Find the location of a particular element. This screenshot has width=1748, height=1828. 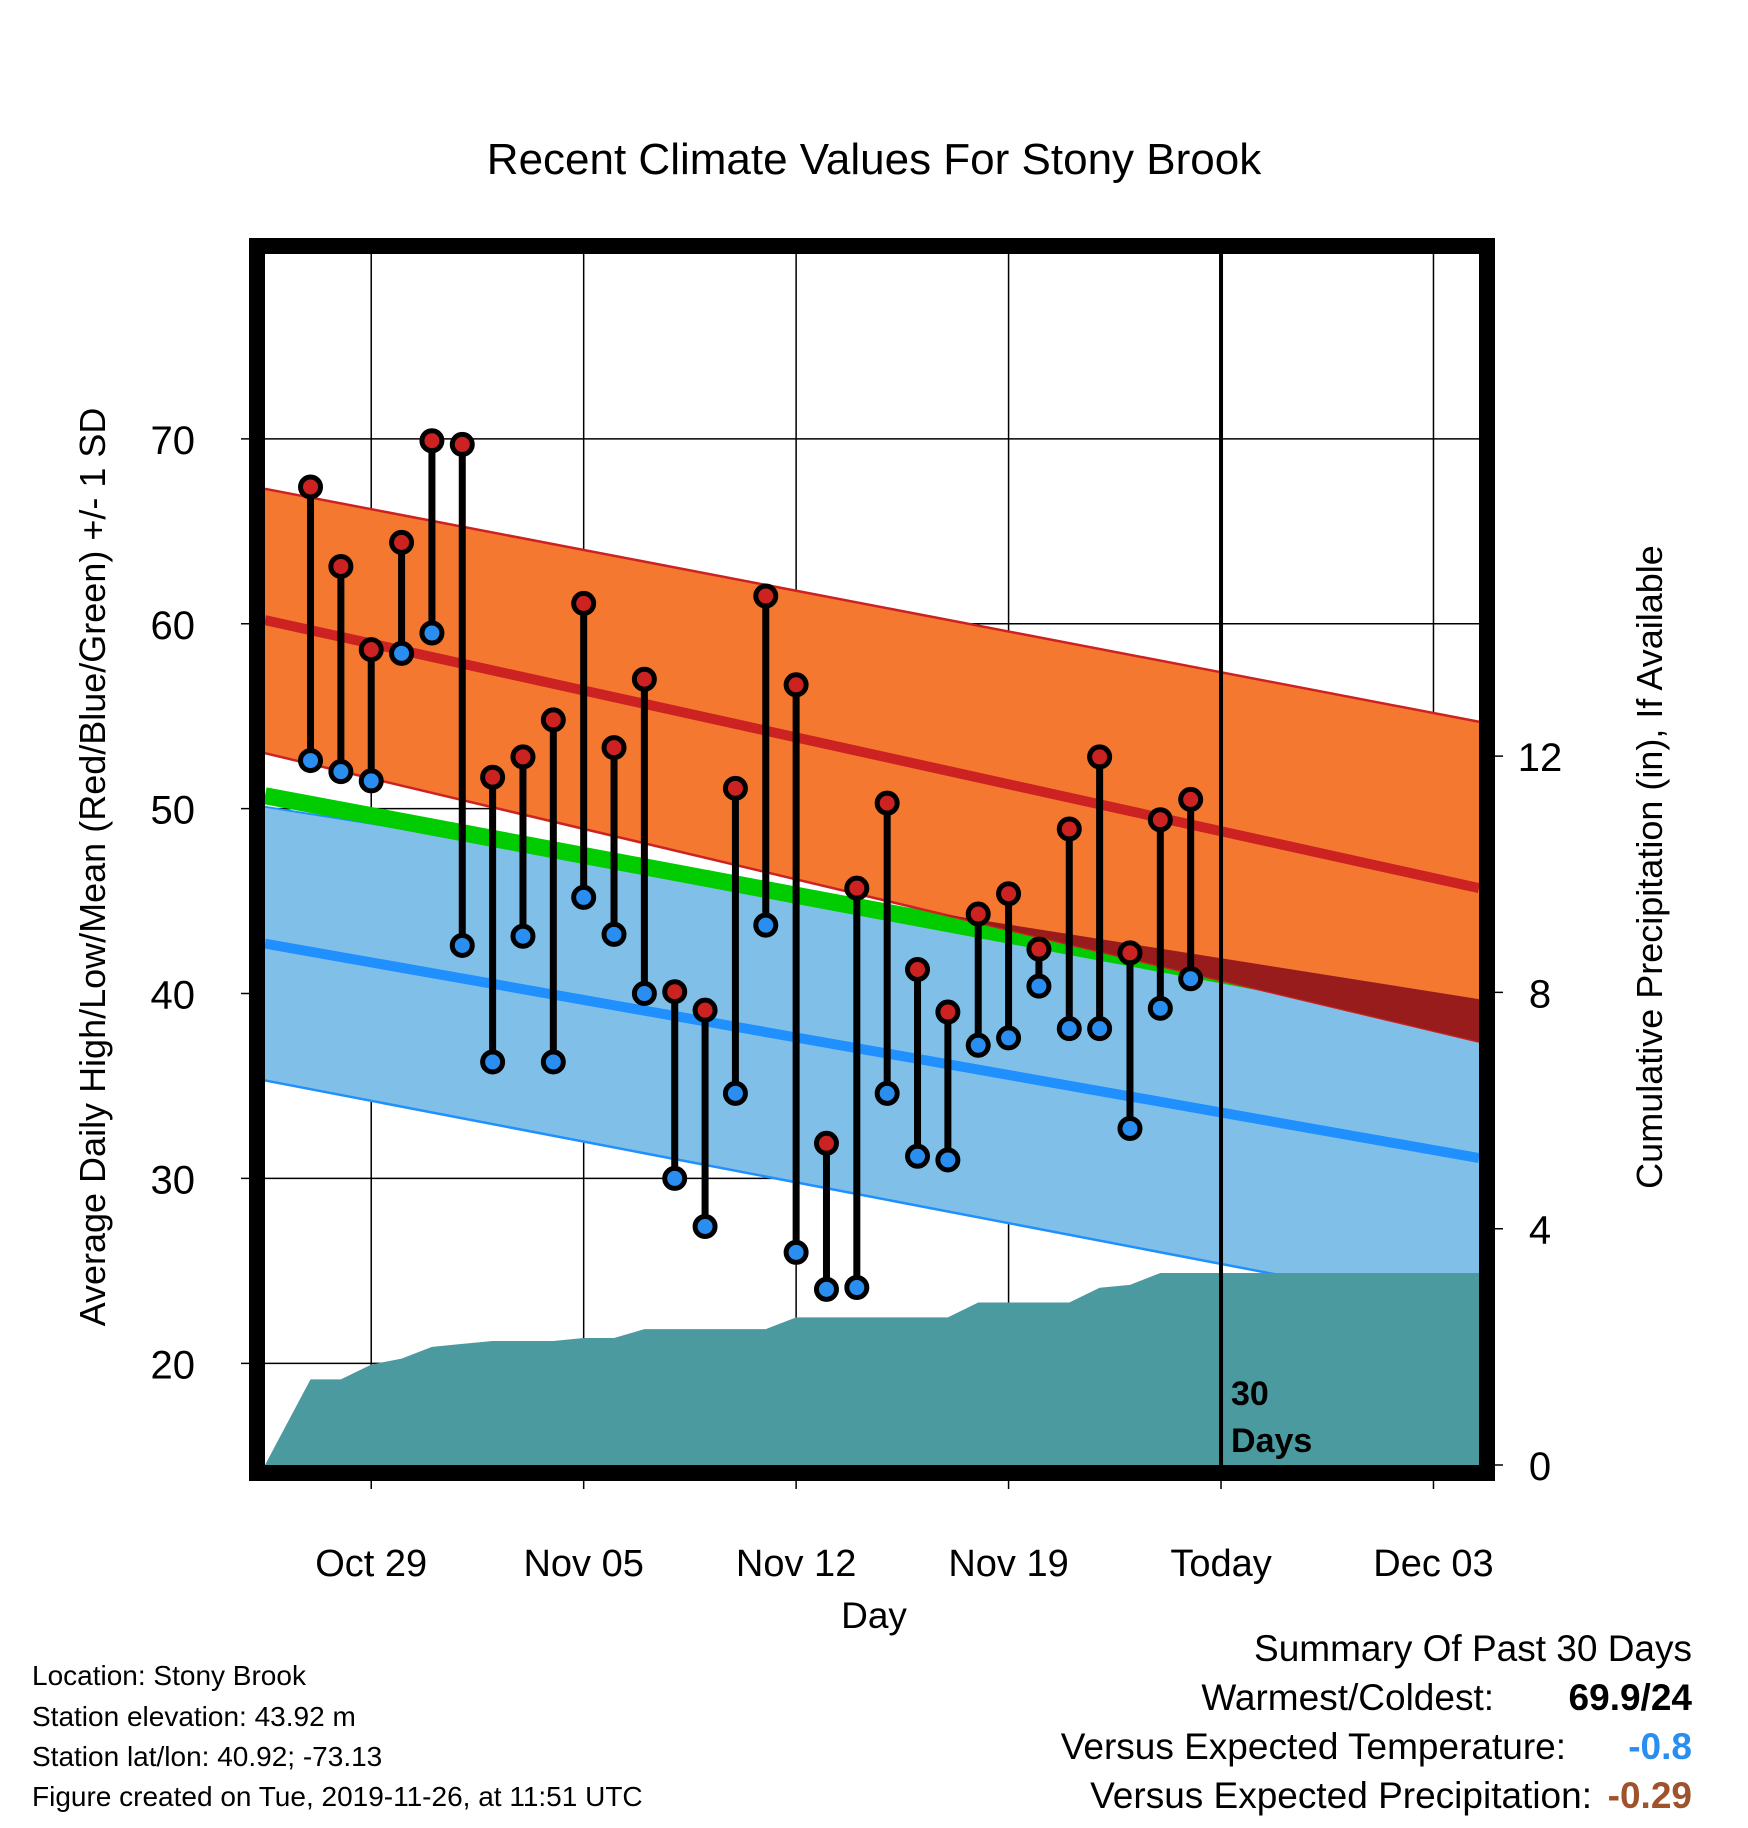

high-lower-edge is located at coordinates (872, 897).